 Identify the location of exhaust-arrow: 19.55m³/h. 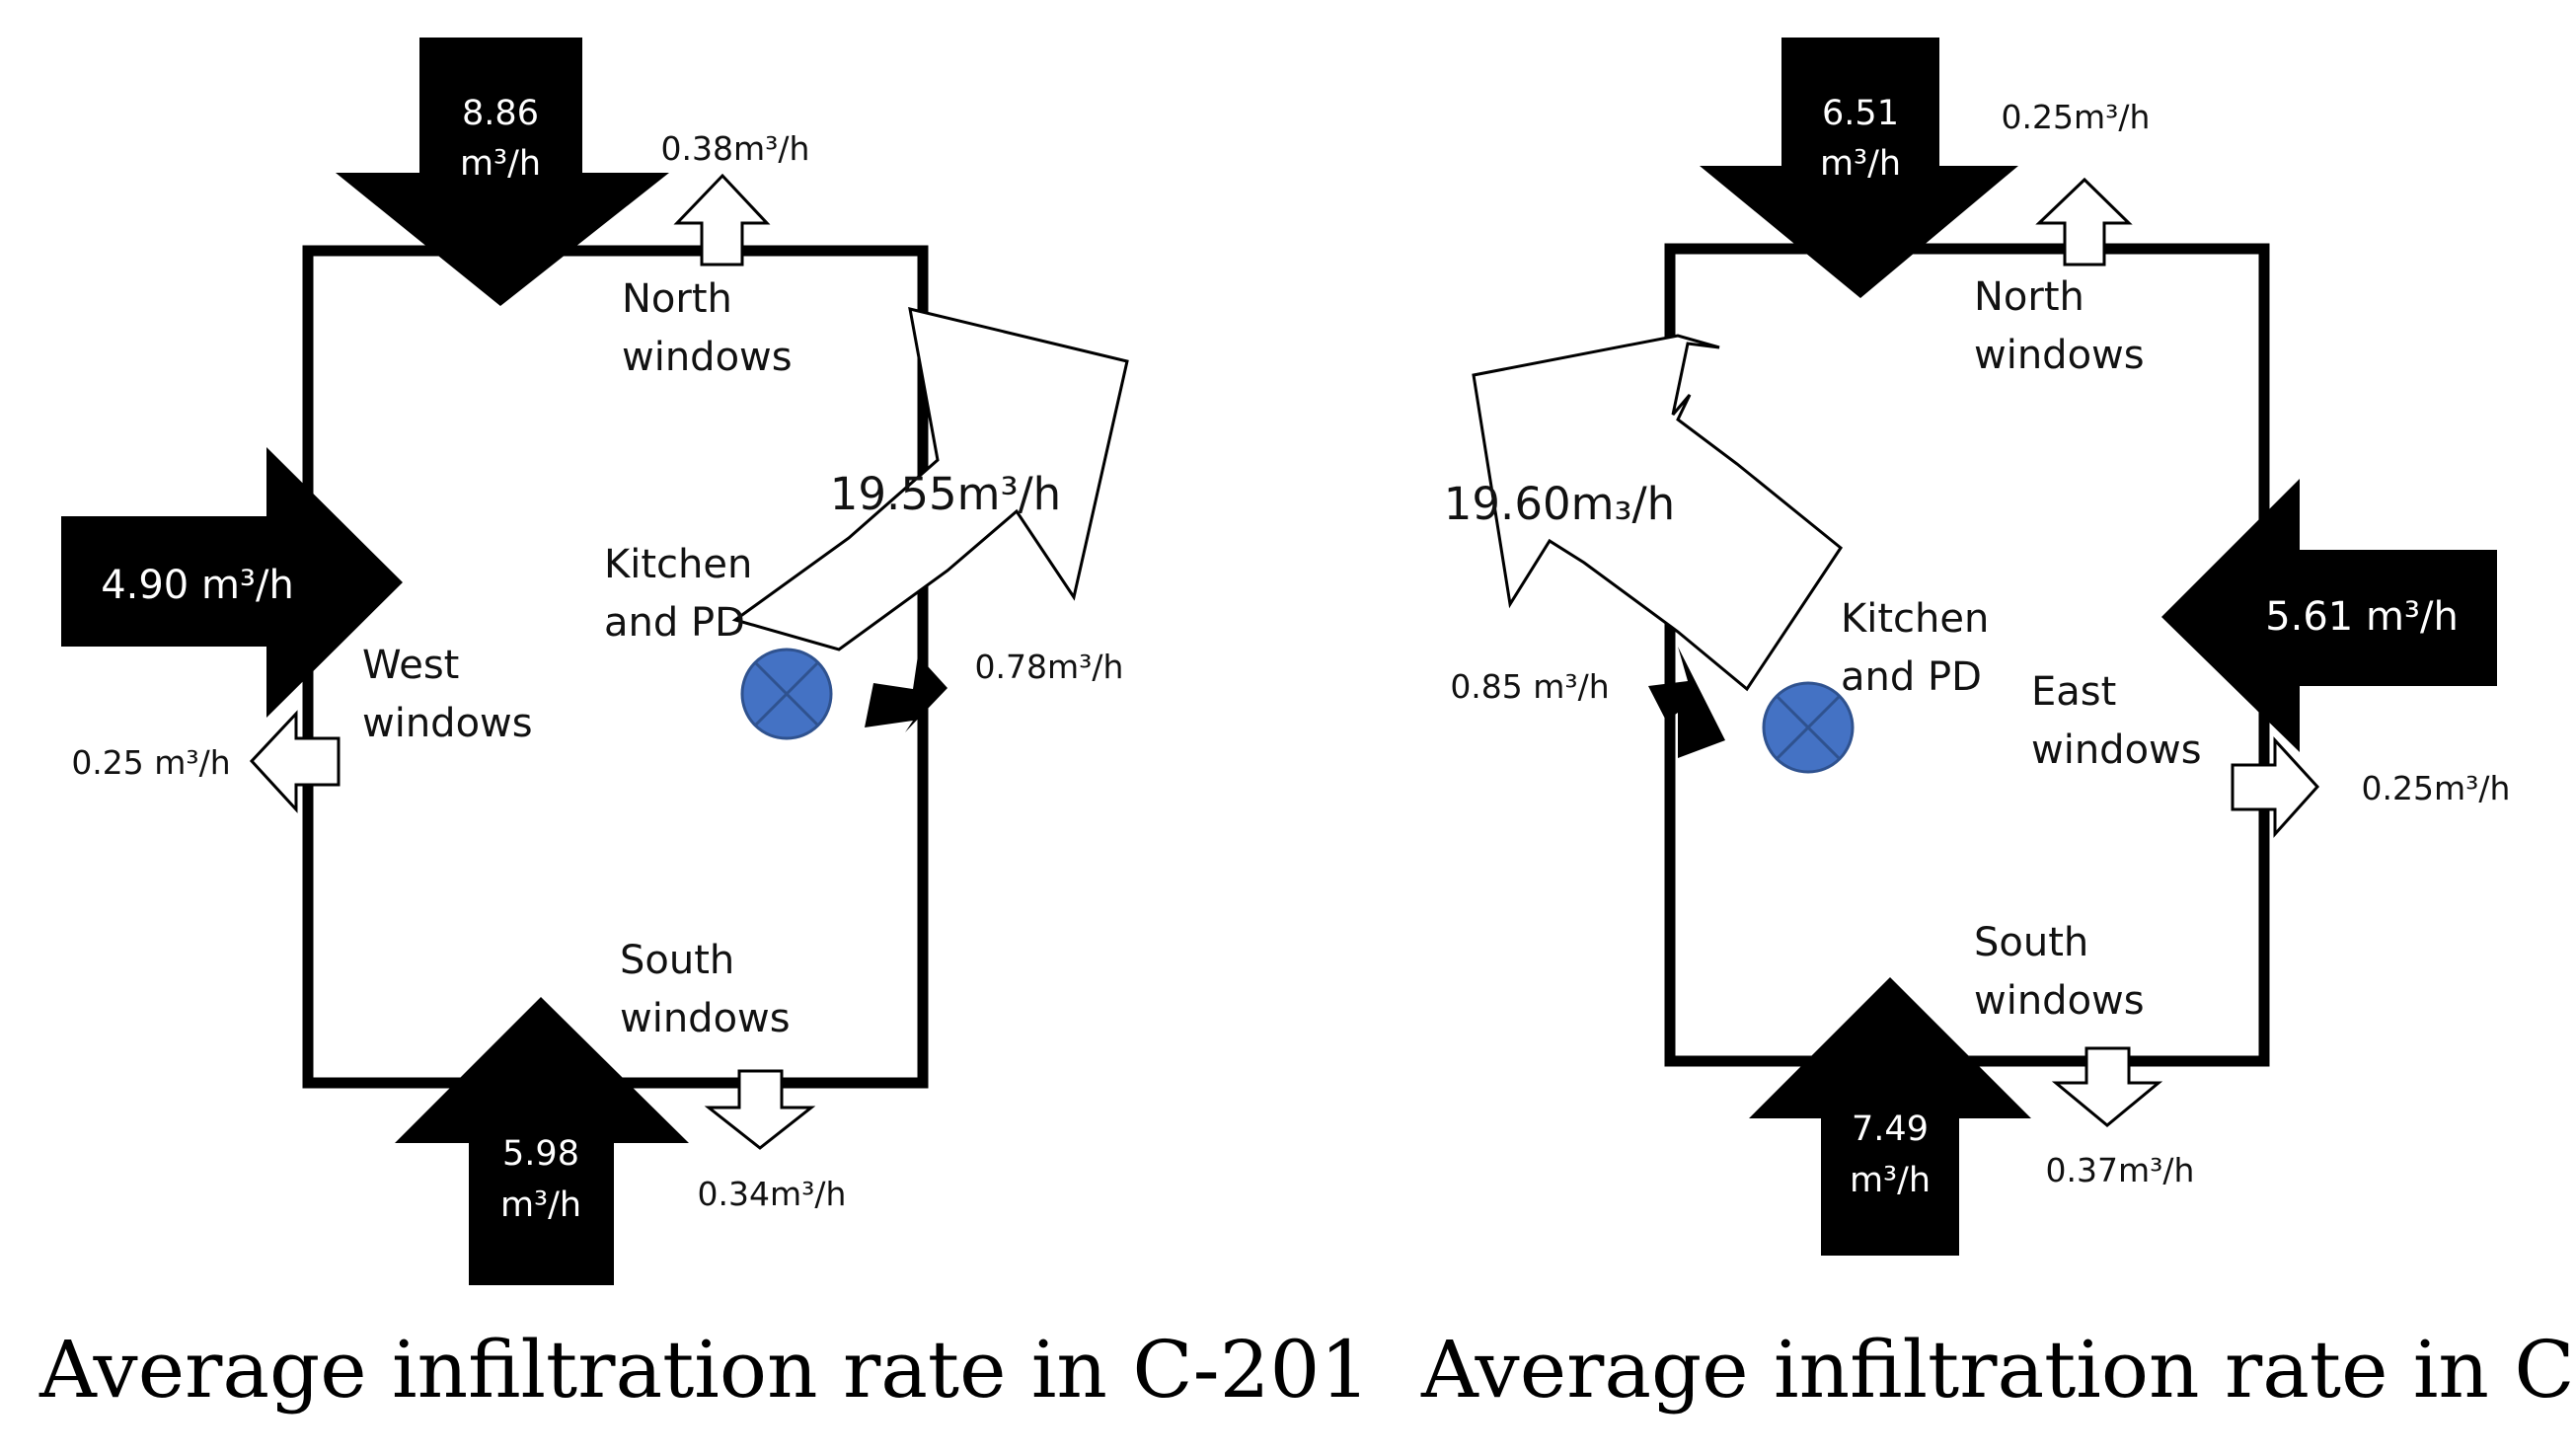
(930, 479).